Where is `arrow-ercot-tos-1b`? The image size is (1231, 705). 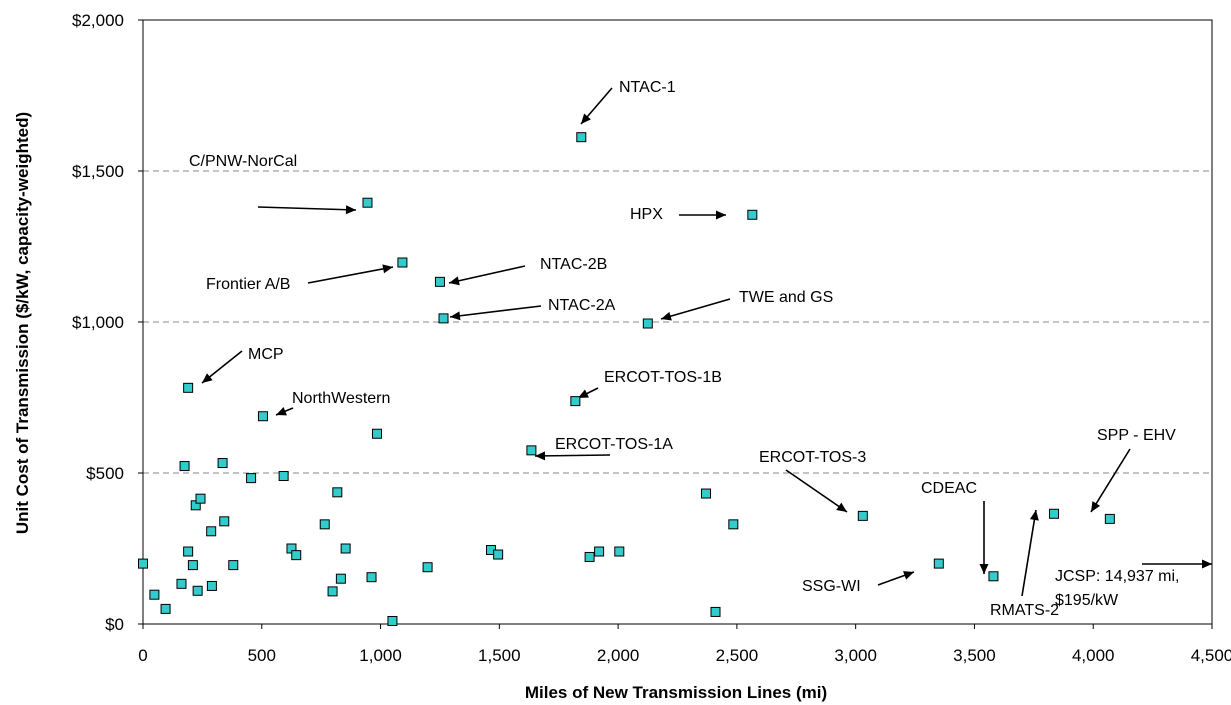
arrow-ercot-tos-1b is located at coordinates (588, 393).